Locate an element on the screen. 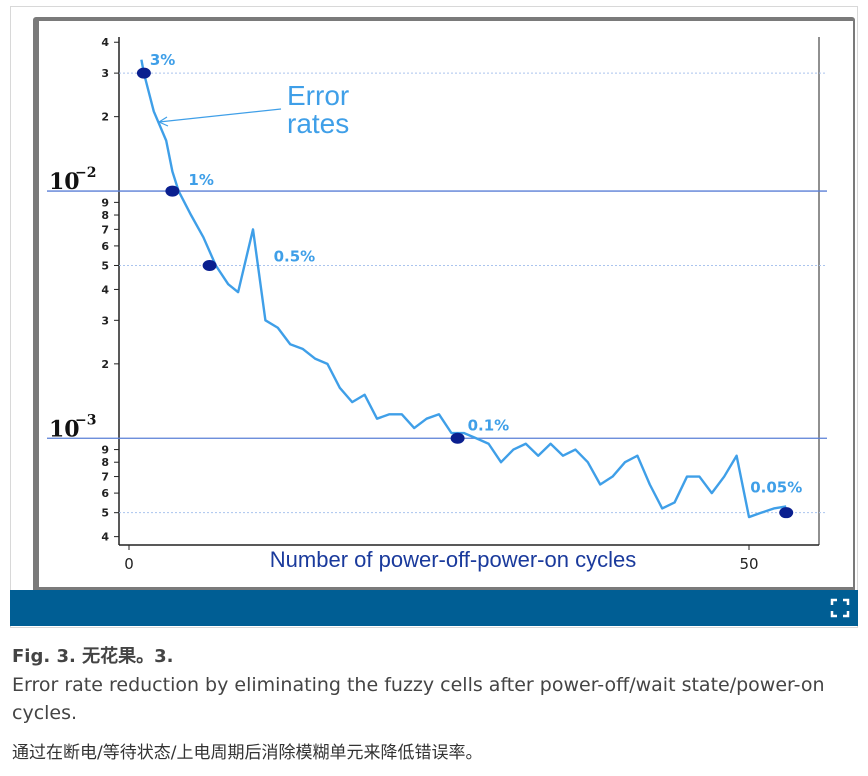  highlighted-point-label: 1% is located at coordinates (200, 180).